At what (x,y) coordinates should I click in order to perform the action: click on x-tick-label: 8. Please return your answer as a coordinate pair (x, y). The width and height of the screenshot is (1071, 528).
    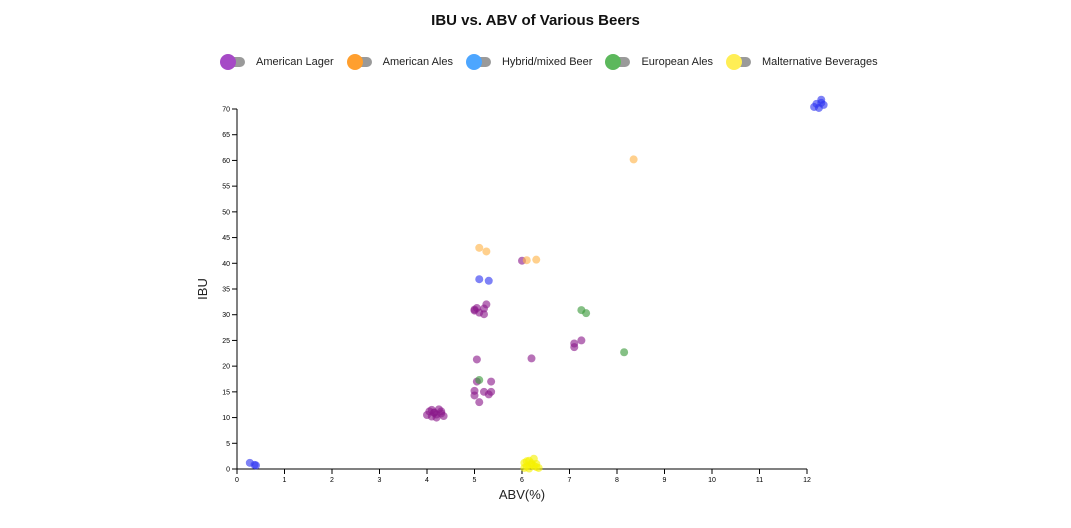
    Looking at the image, I should click on (617, 480).